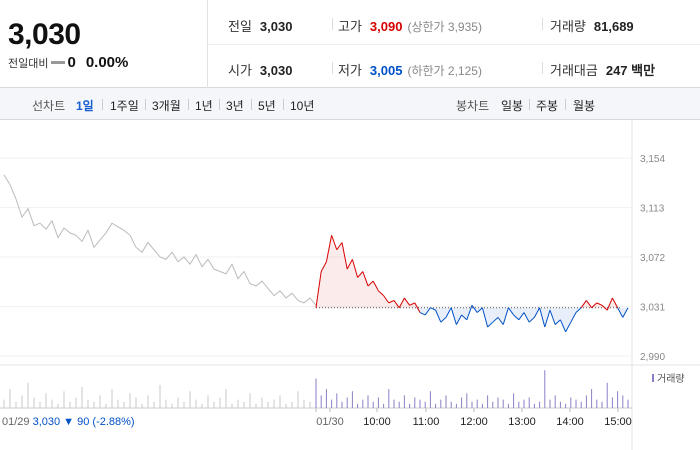 Image resolution: width=700 pixels, height=450 pixels. I want to click on stats-divider, so click(454, 44).